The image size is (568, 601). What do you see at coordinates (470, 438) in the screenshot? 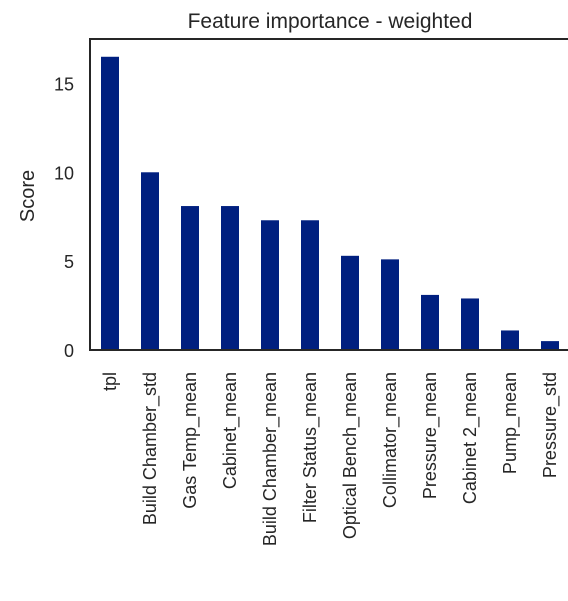
I see `x-tick-label: Cabinet 2_mean` at bounding box center [470, 438].